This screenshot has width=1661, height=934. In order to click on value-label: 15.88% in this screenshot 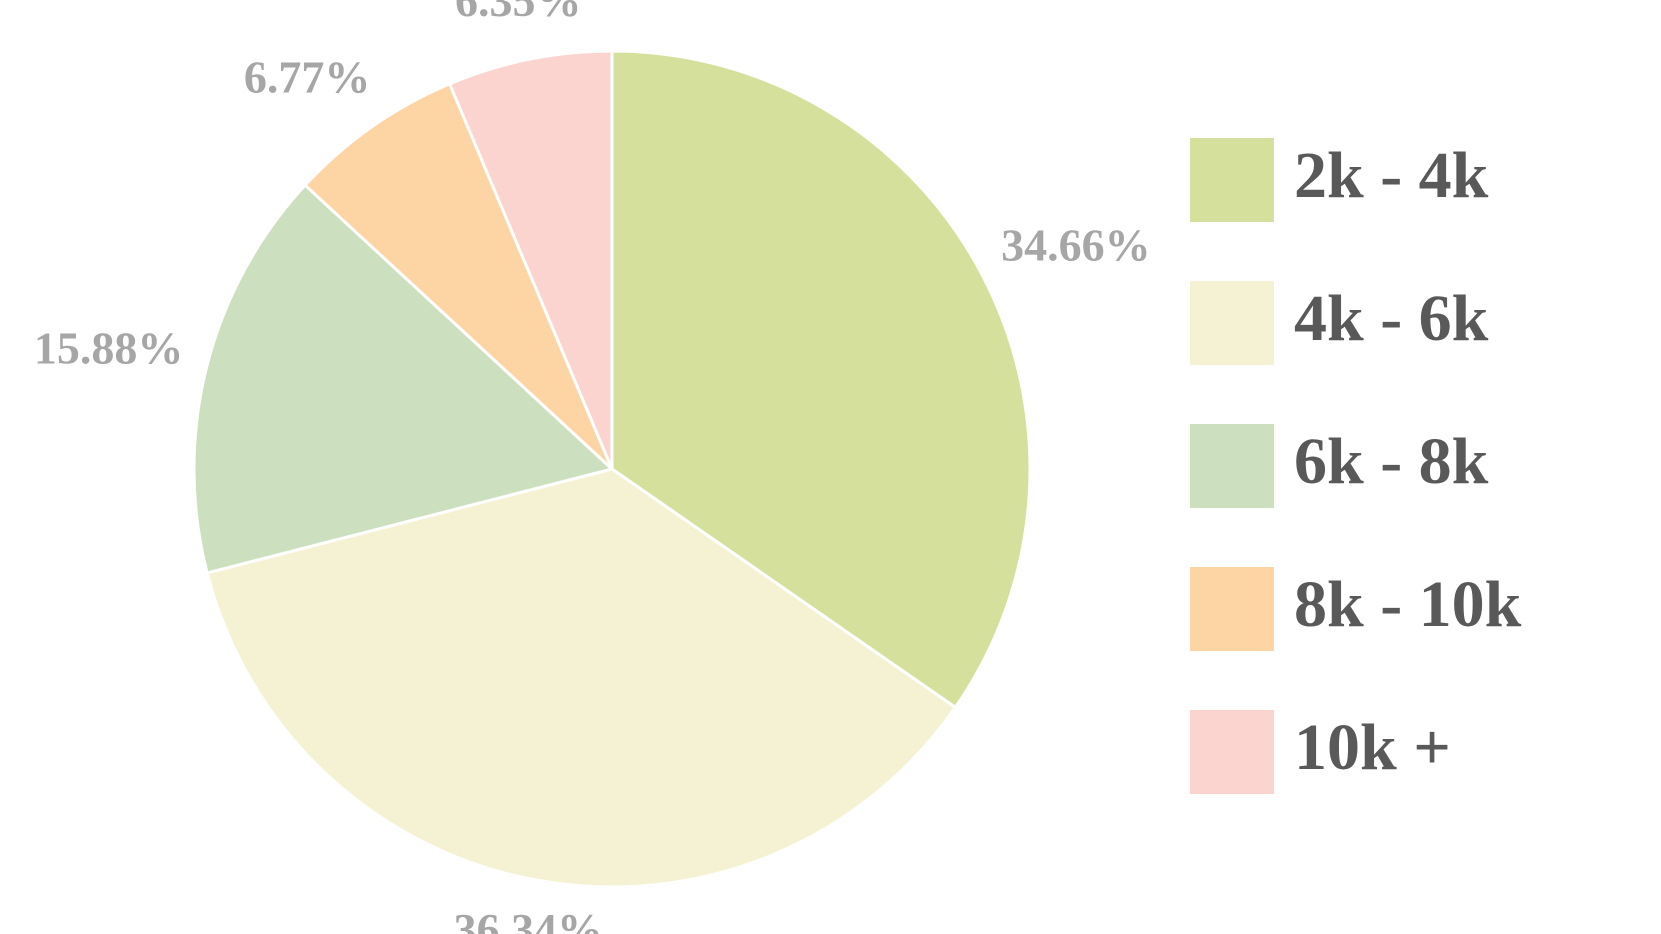, I will do `click(109, 348)`.